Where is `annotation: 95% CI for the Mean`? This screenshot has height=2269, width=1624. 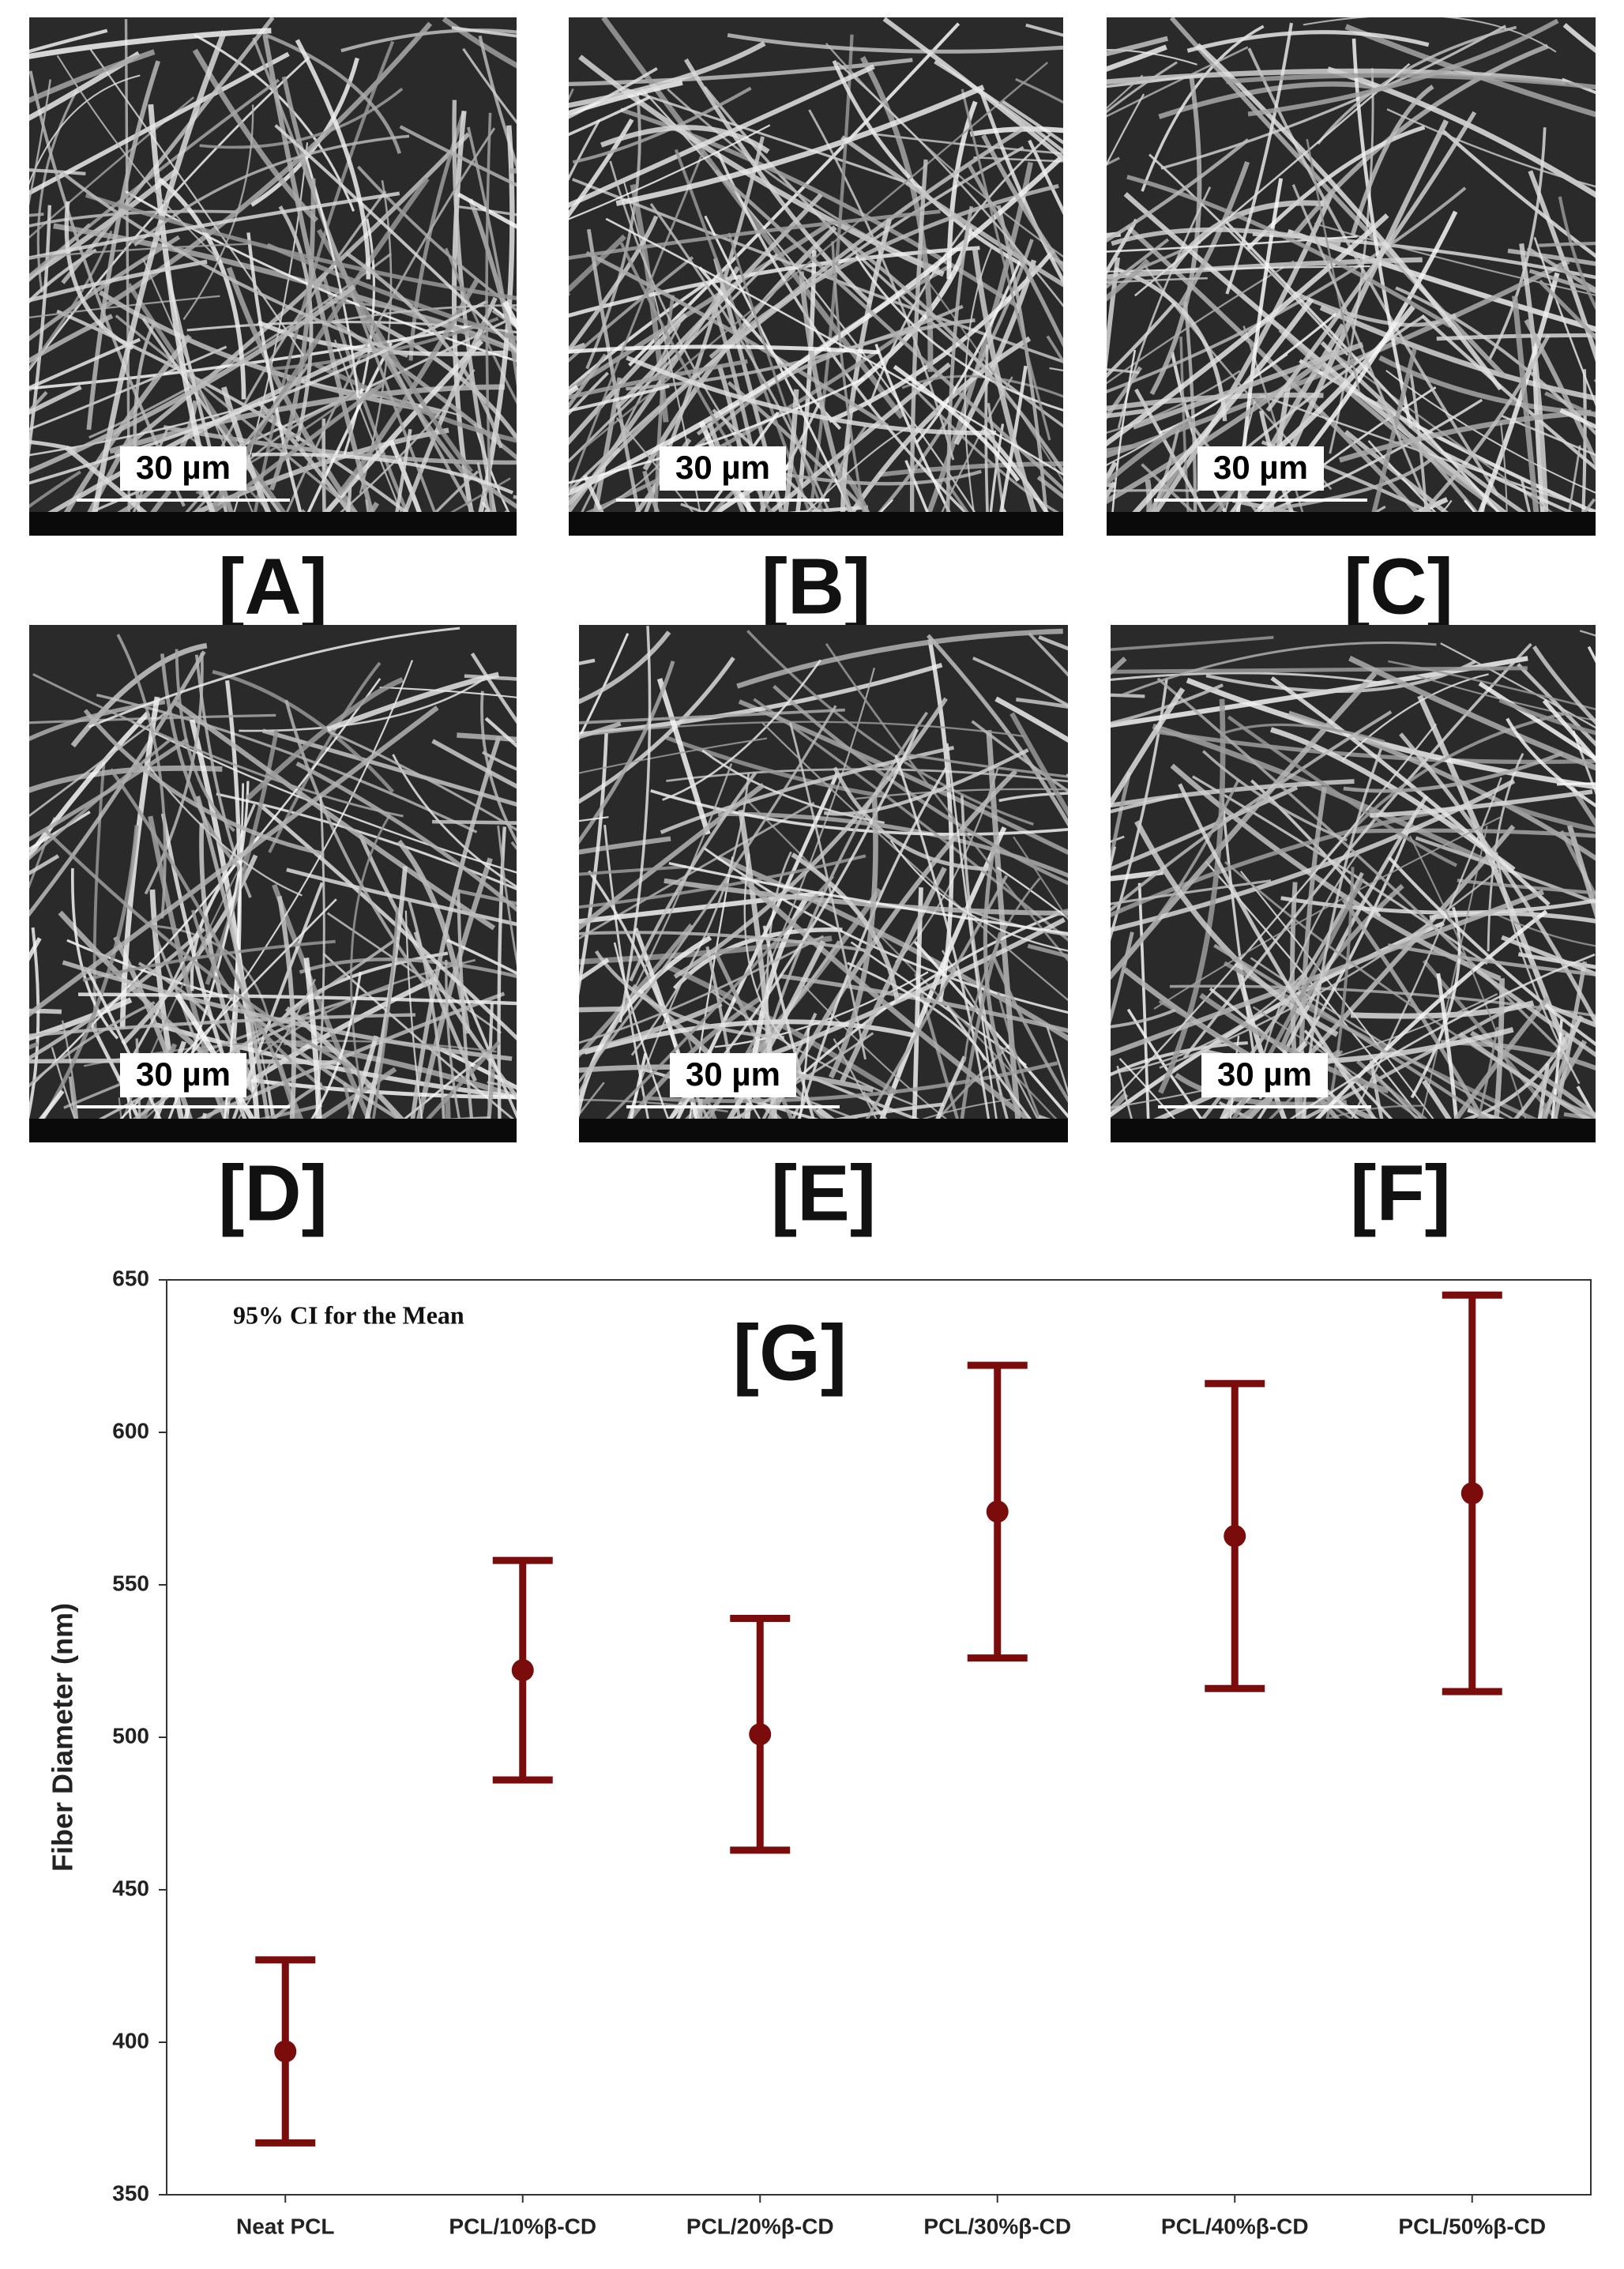 annotation: 95% CI for the Mean is located at coordinates (348, 1314).